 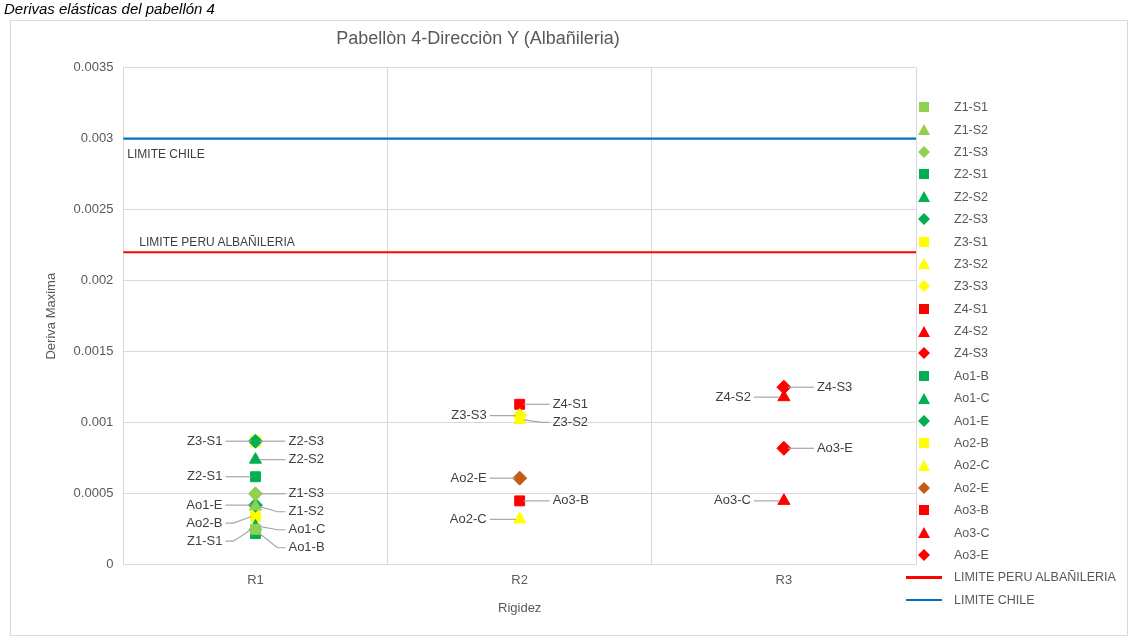 What do you see at coordinates (784, 580) in the screenshot?
I see `x-tick-label: R3` at bounding box center [784, 580].